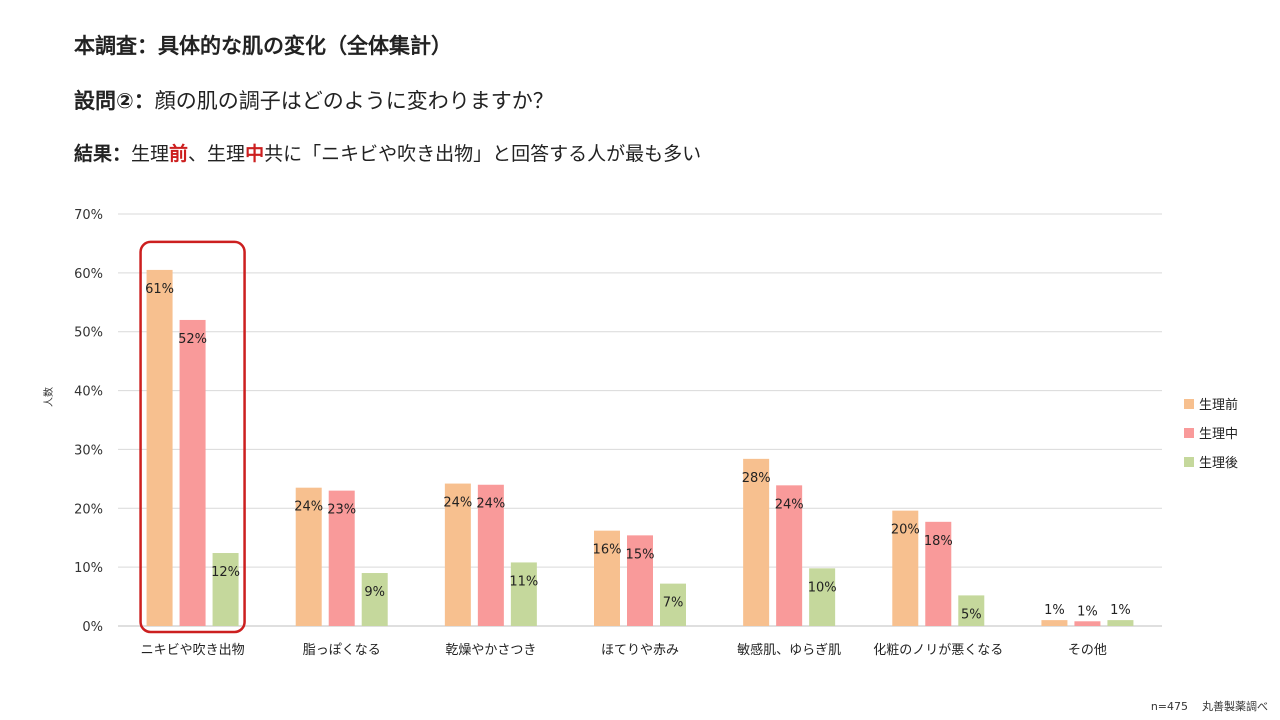 This screenshot has height=720, width=1280. I want to click on data-label: 9%, so click(374, 592).